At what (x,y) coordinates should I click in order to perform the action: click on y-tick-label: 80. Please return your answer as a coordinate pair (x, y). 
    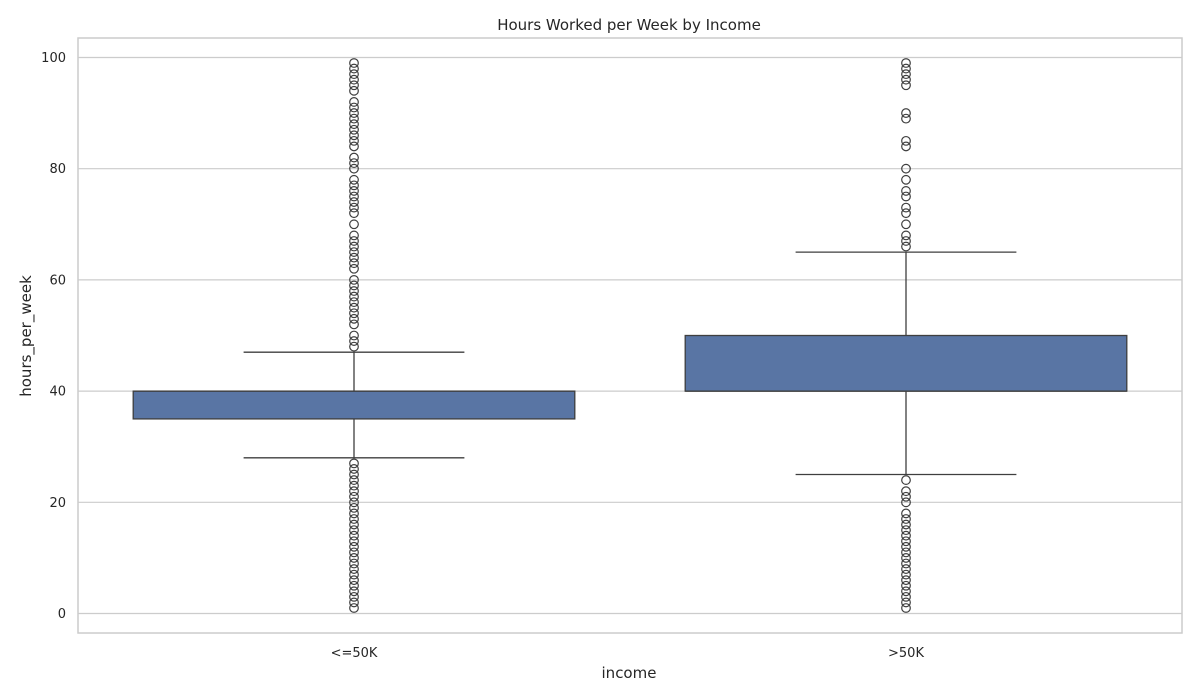
    Looking at the image, I should click on (57, 169).